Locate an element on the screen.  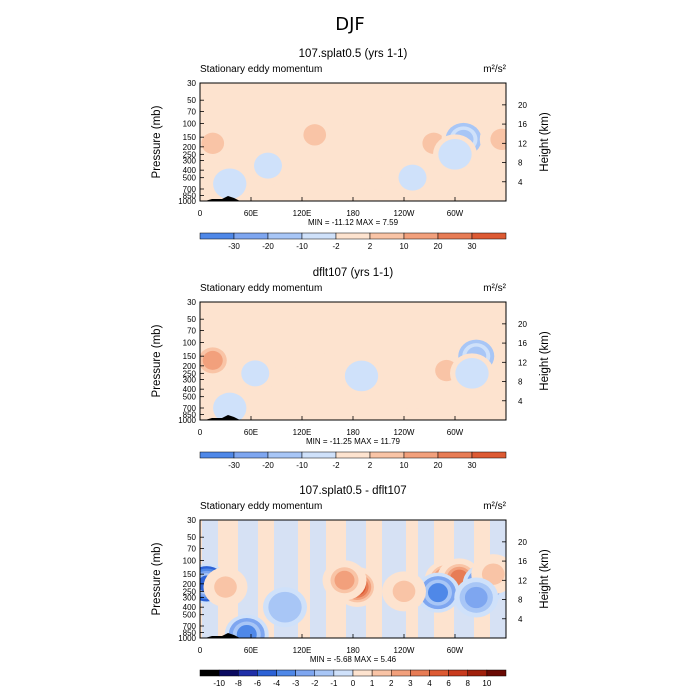
y-tick-label: 850 is located at coordinates (190, 415).